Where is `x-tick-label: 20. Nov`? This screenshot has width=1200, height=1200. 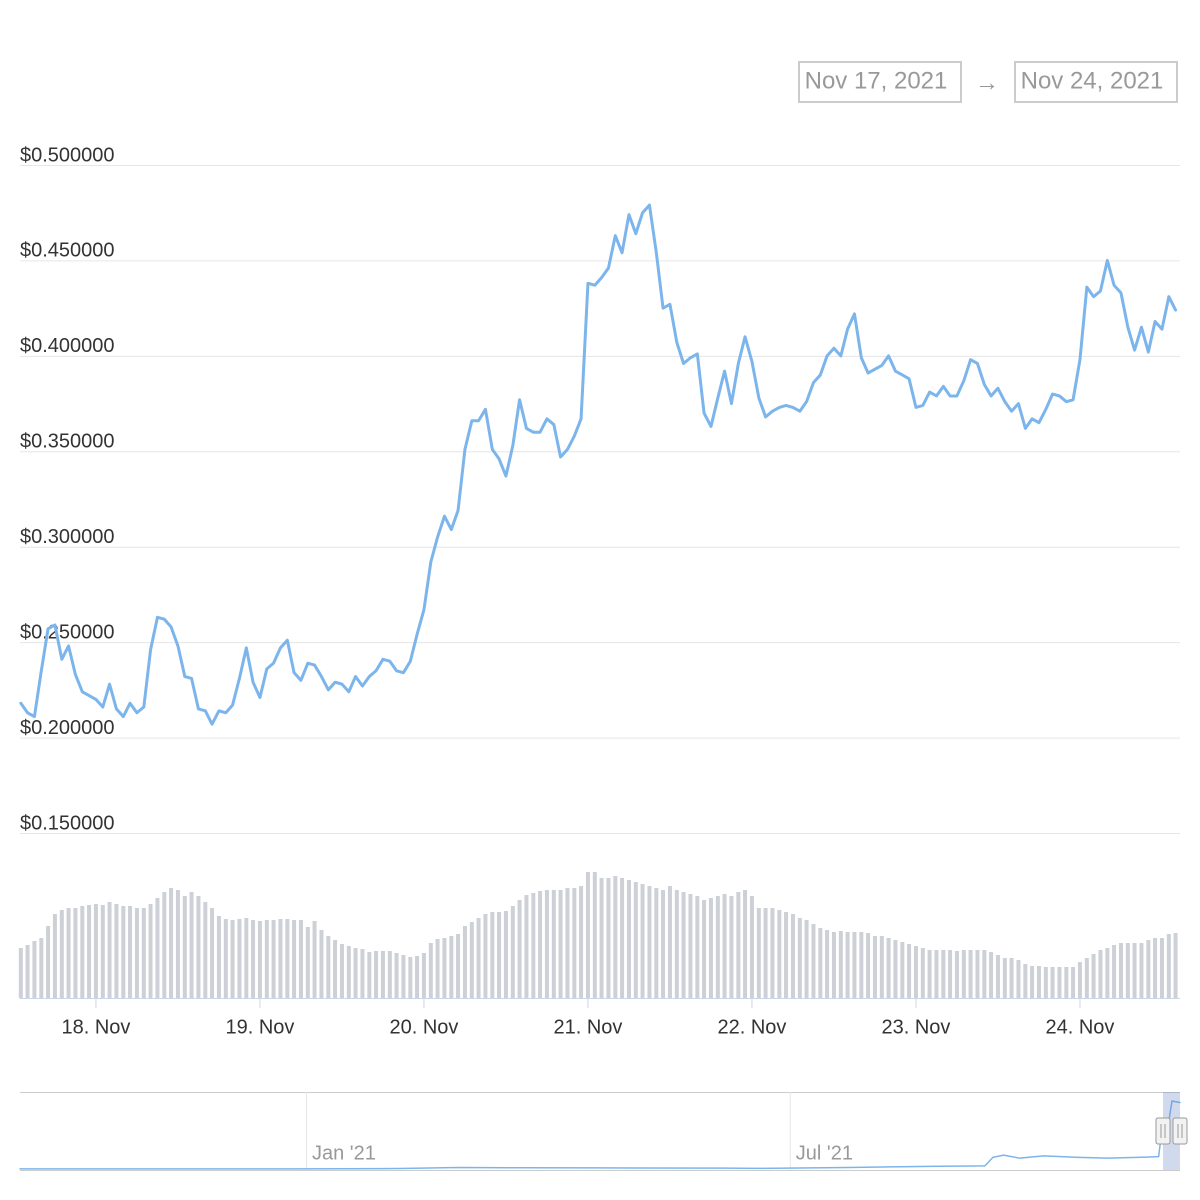
x-tick-label: 20. Nov is located at coordinates (423, 1027).